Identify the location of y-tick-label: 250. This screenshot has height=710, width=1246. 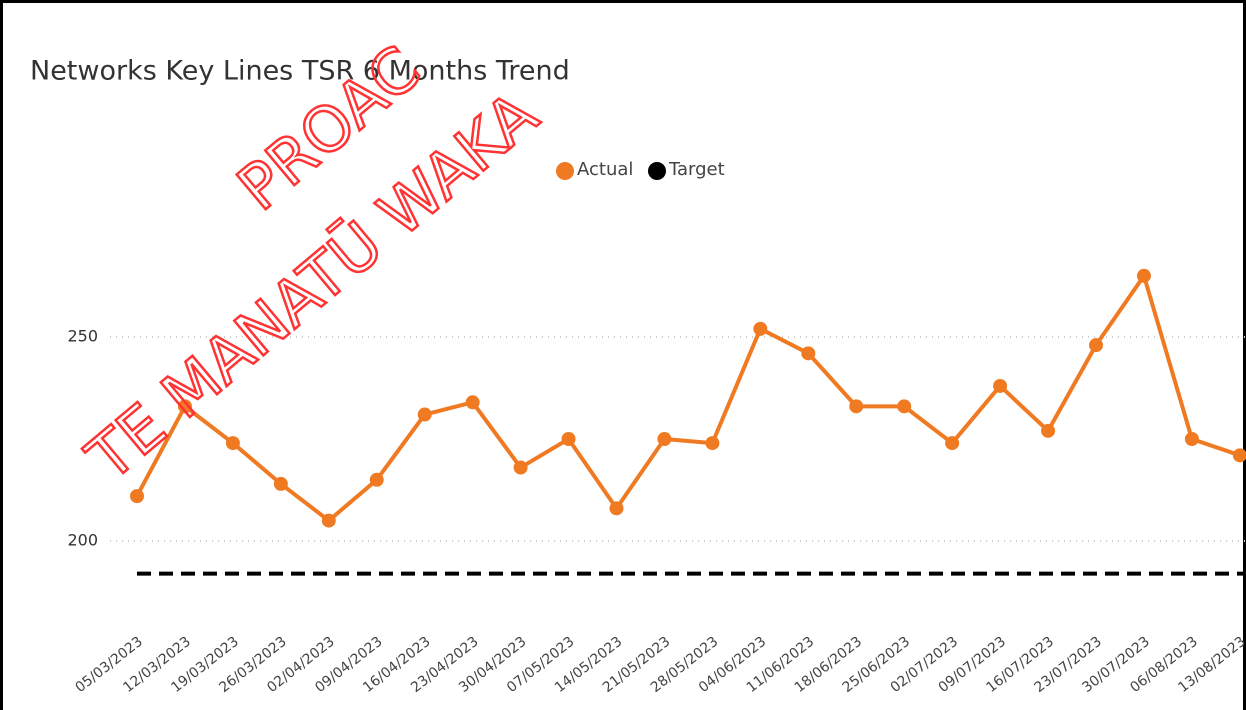
(82, 336).